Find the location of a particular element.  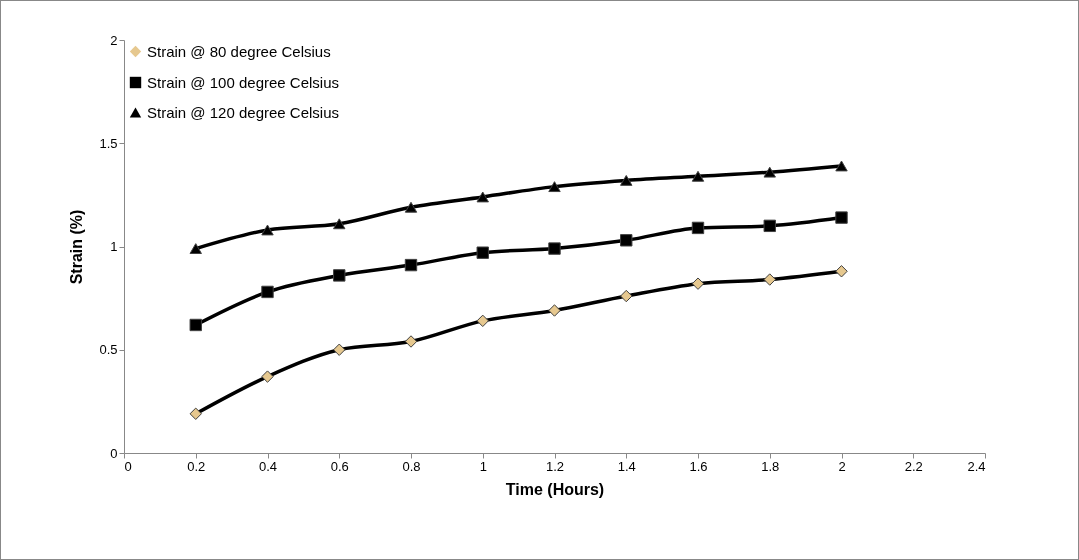

x-tick-label: 0 is located at coordinates (128, 466).